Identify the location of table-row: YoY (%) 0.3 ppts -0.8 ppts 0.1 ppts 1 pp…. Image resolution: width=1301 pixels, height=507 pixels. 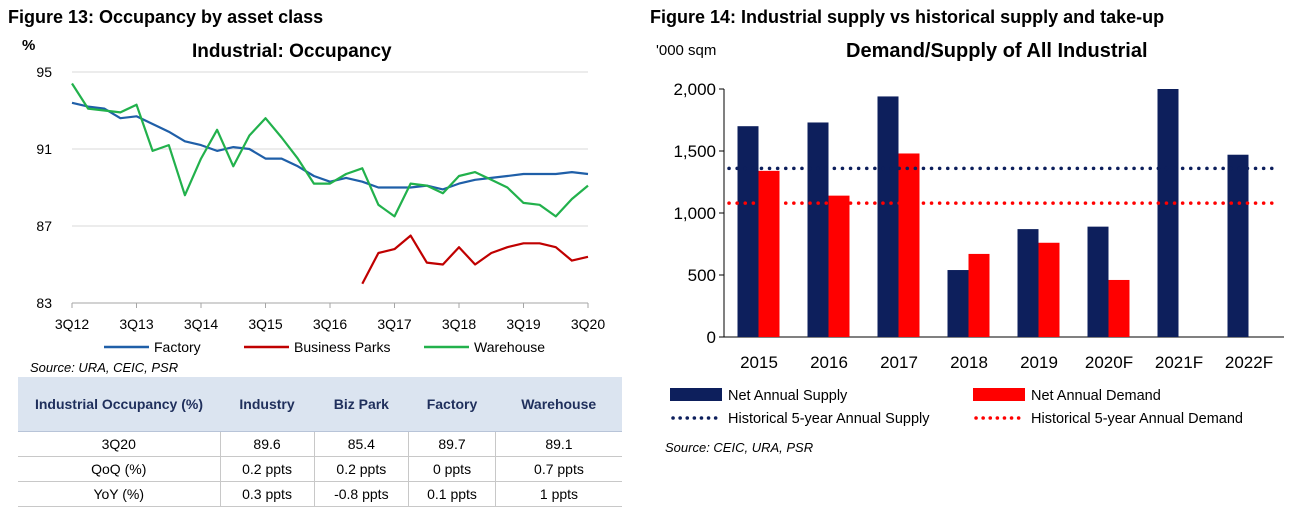
(320, 494).